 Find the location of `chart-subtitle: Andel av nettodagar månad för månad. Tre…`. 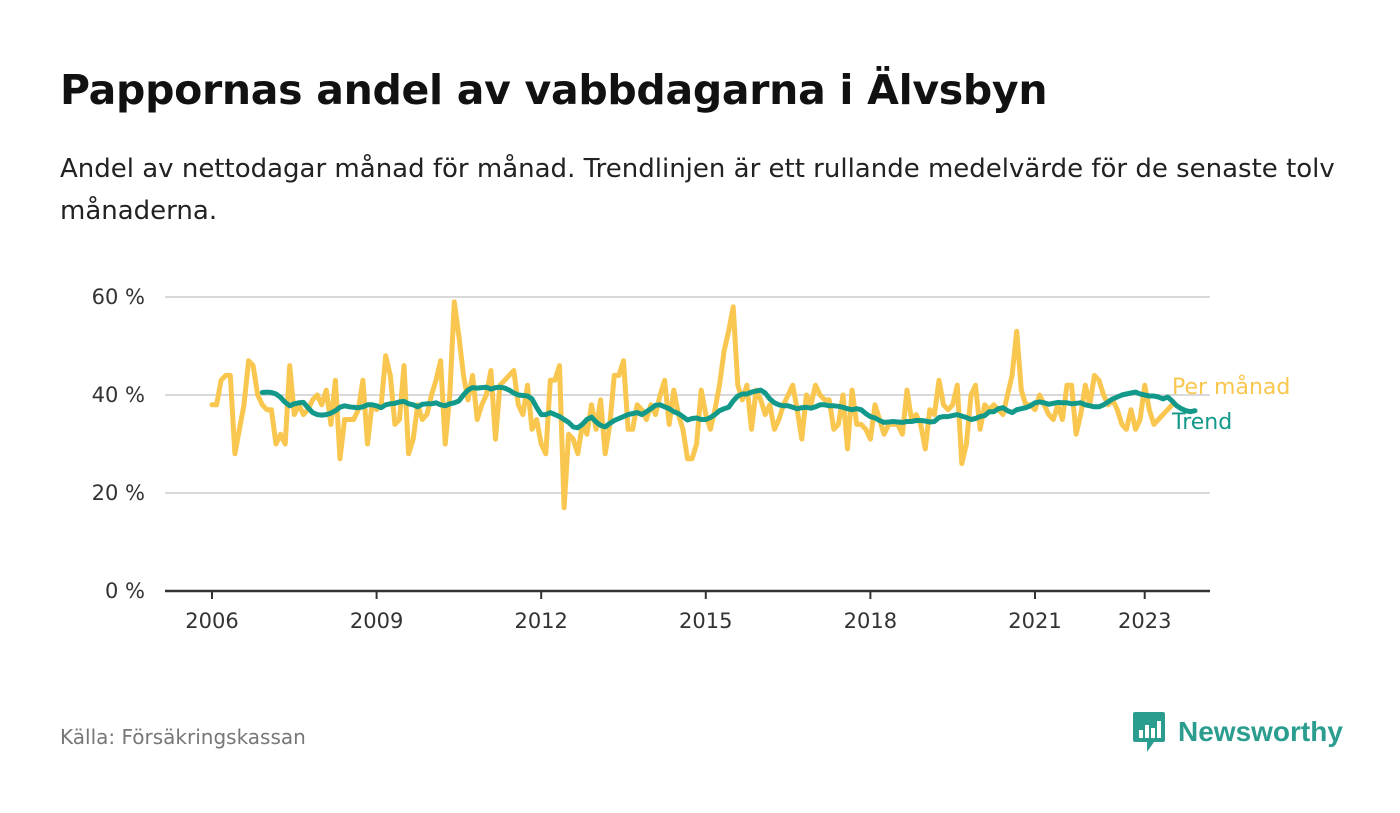

chart-subtitle: Andel av nettodagar månad för månad. Tre… is located at coordinates (697, 190).